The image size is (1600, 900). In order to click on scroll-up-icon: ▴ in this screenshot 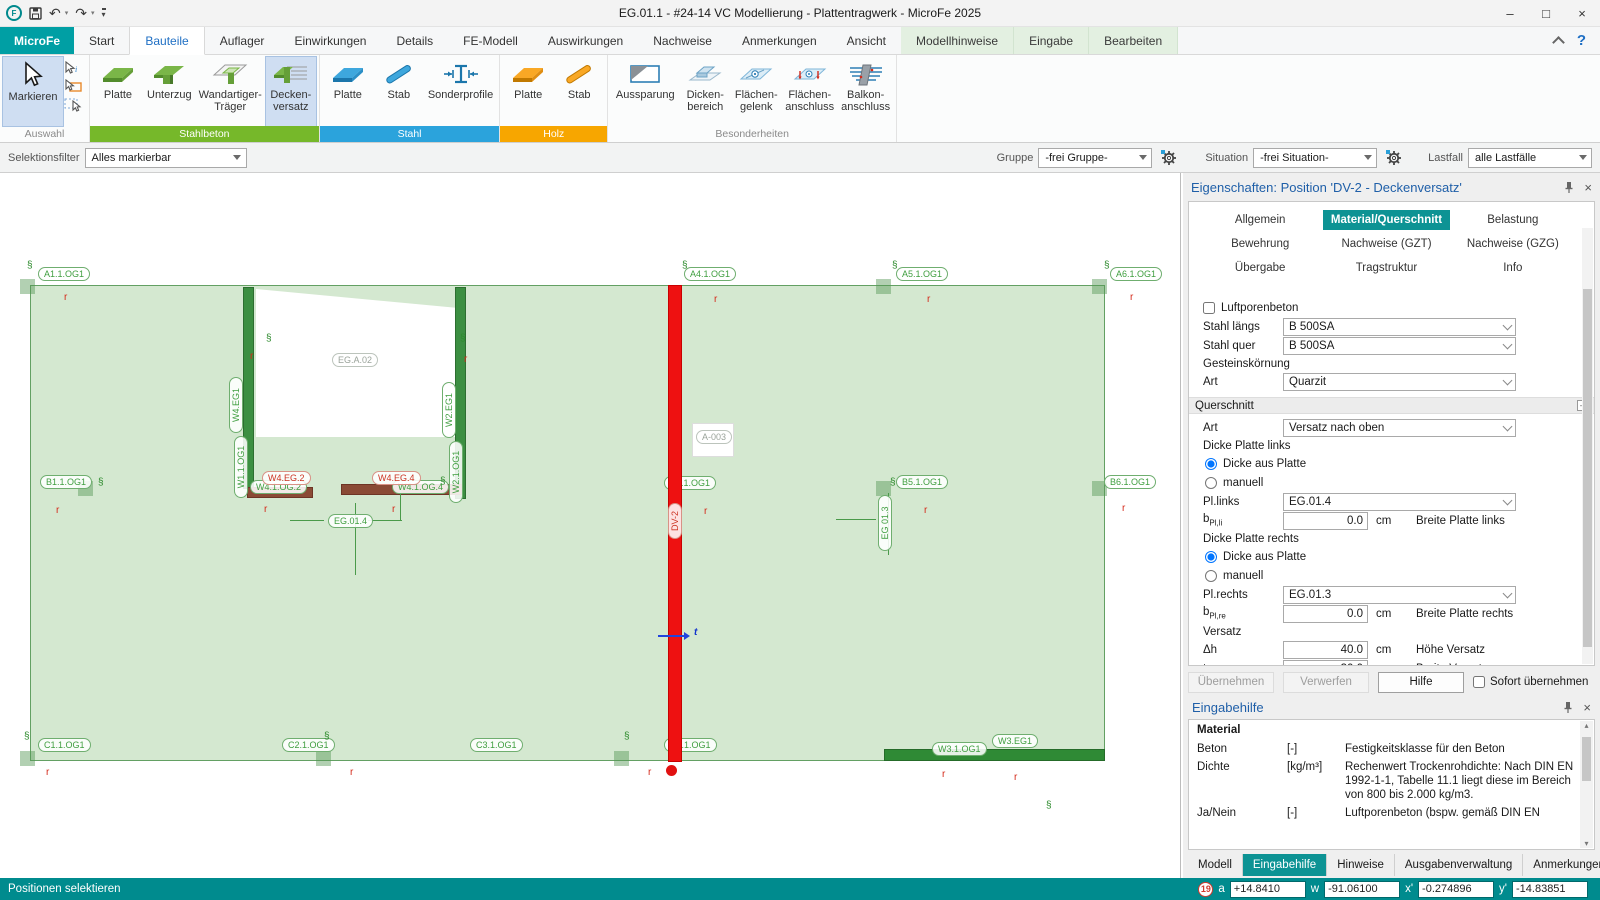, I will do `click(1586, 725)`.